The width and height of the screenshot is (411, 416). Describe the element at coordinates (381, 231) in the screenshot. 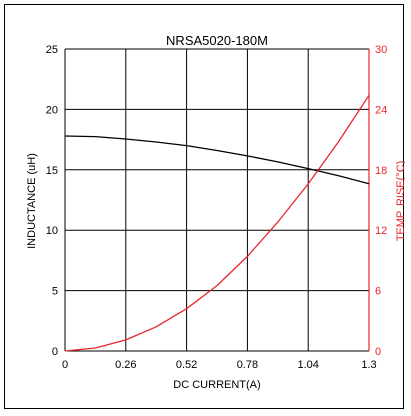

I see `y-right-tick-label: 12` at that location.